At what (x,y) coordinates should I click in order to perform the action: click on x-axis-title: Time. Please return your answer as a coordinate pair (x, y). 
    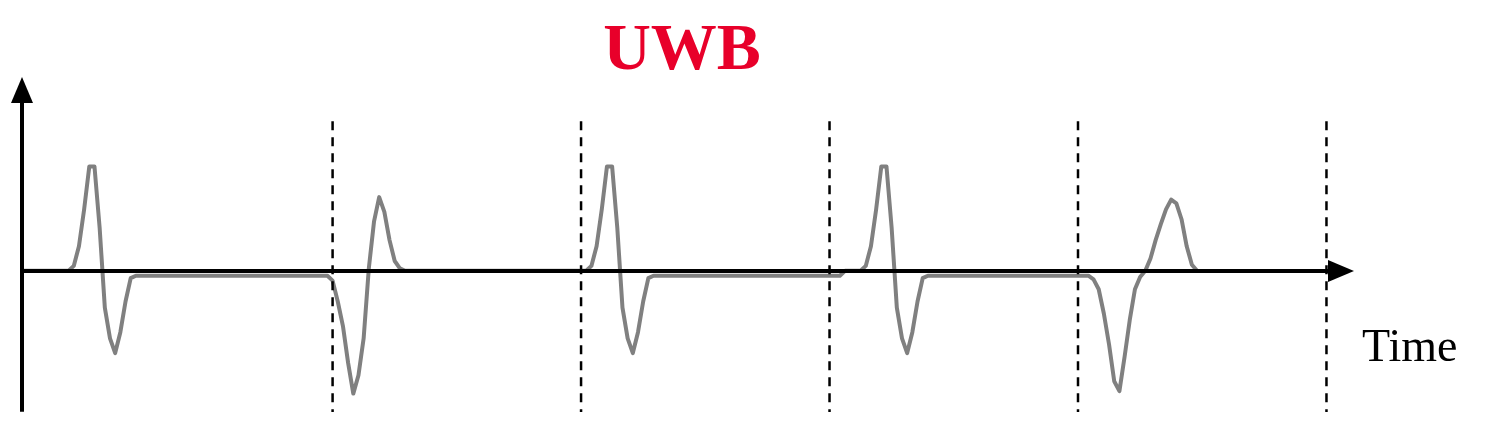
    Looking at the image, I should click on (1410, 345).